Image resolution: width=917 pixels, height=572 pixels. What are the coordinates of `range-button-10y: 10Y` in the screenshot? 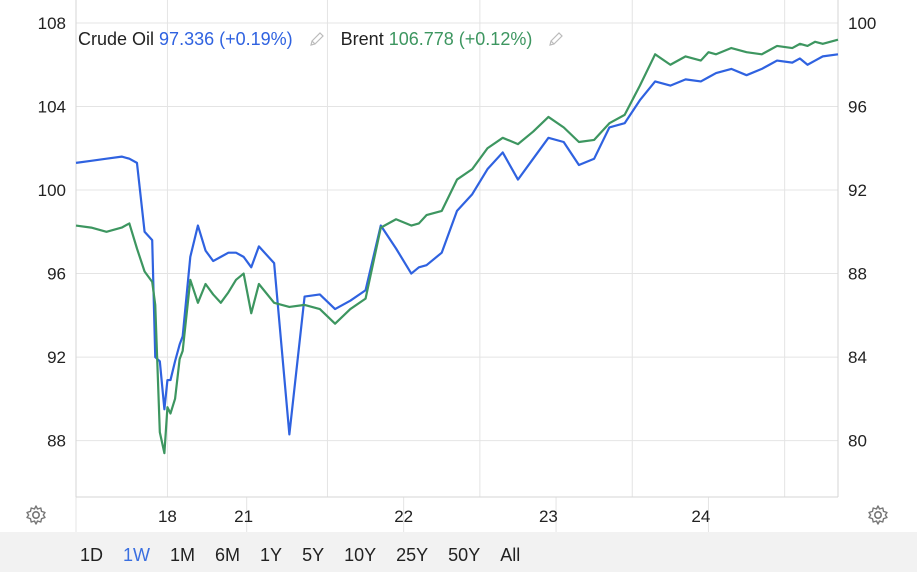 It's located at (360, 555).